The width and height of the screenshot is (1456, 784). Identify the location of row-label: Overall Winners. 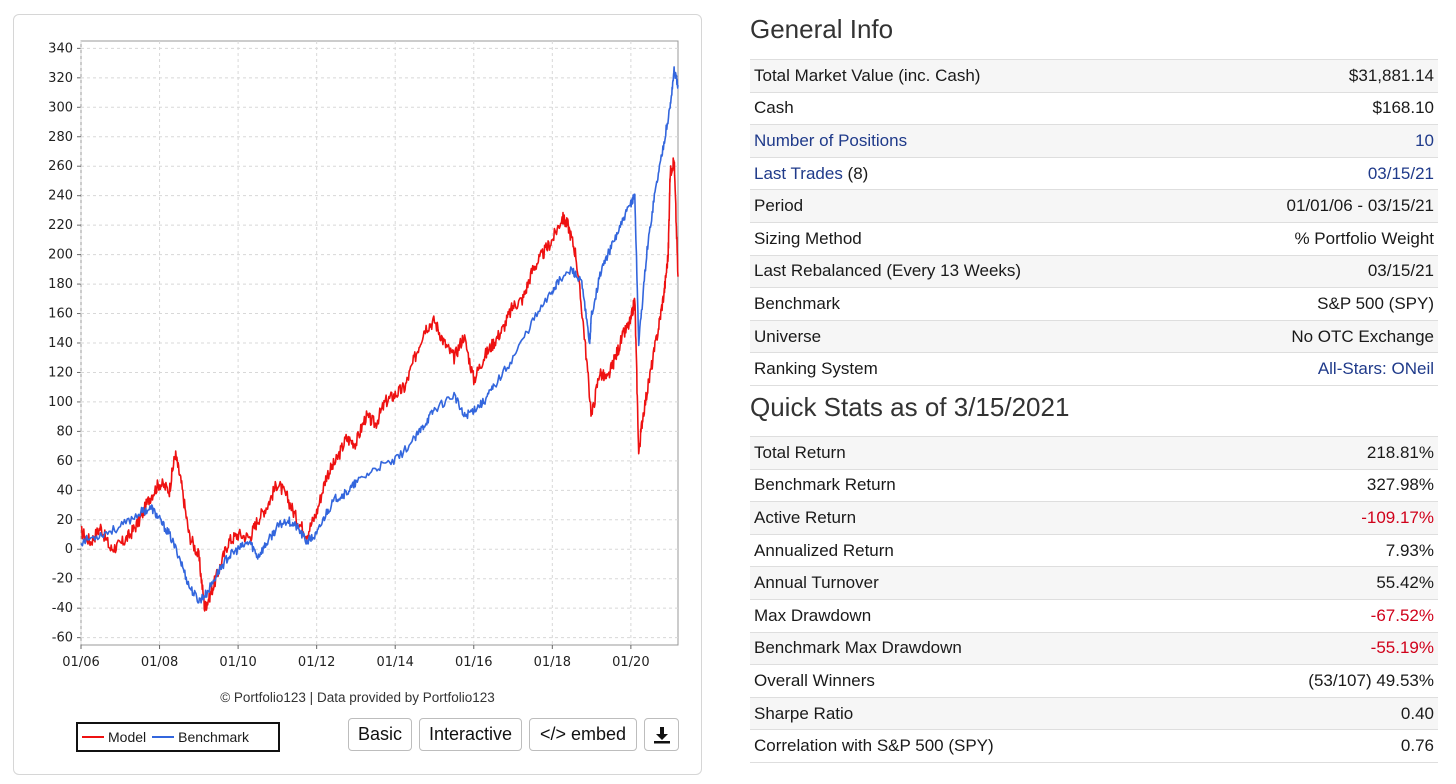
(973, 681).